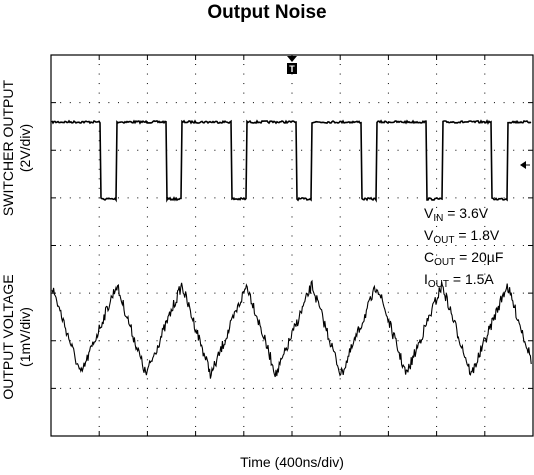 Image resolution: width=534 pixels, height=475 pixels. Describe the element at coordinates (17, 148) in the screenshot. I see `y-axis-label-switcher: SWITCHER OUTPUT (2V/div)` at that location.